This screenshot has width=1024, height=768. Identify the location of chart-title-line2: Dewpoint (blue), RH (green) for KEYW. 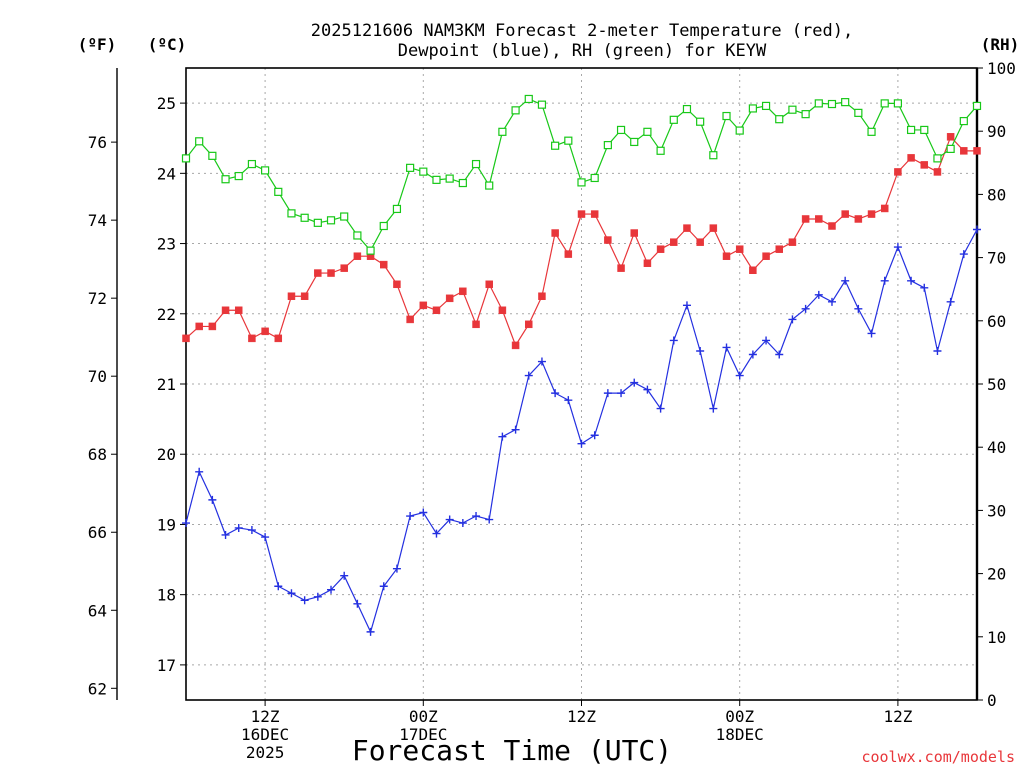
(582, 51).